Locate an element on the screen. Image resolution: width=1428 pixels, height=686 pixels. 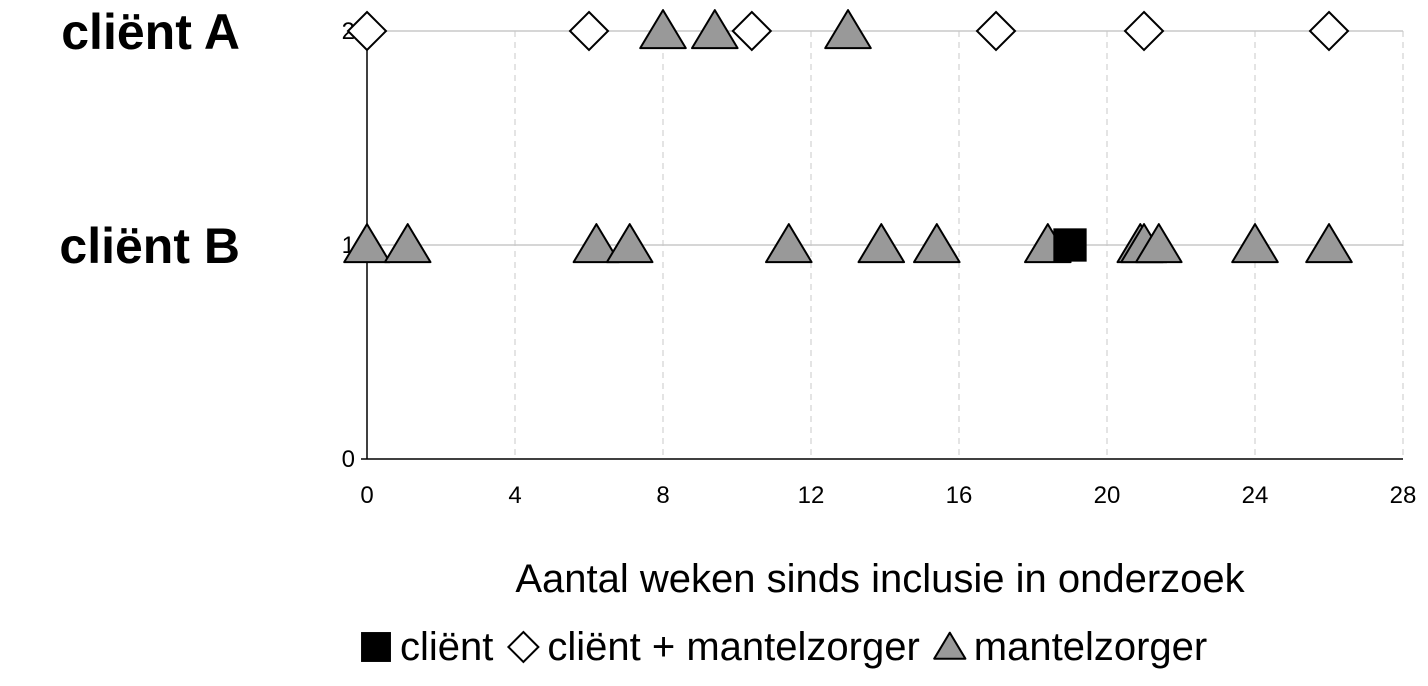
x-tick-label: 20 is located at coordinates (1107, 495).